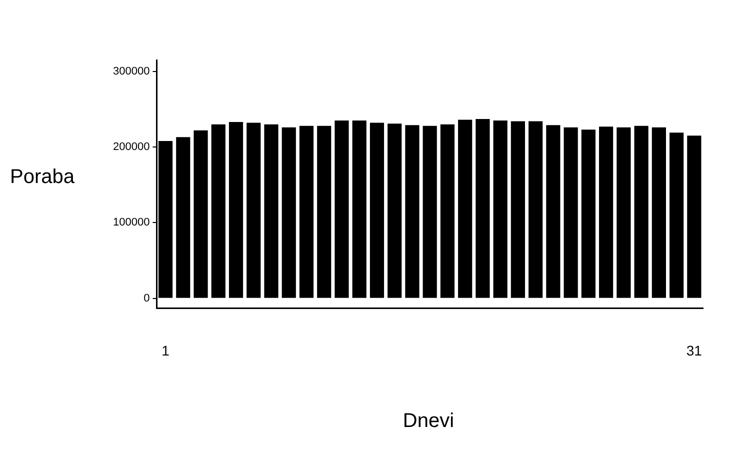 The width and height of the screenshot is (737, 450). Describe the element at coordinates (42, 177) in the screenshot. I see `y-axis-title: Poraba` at that location.